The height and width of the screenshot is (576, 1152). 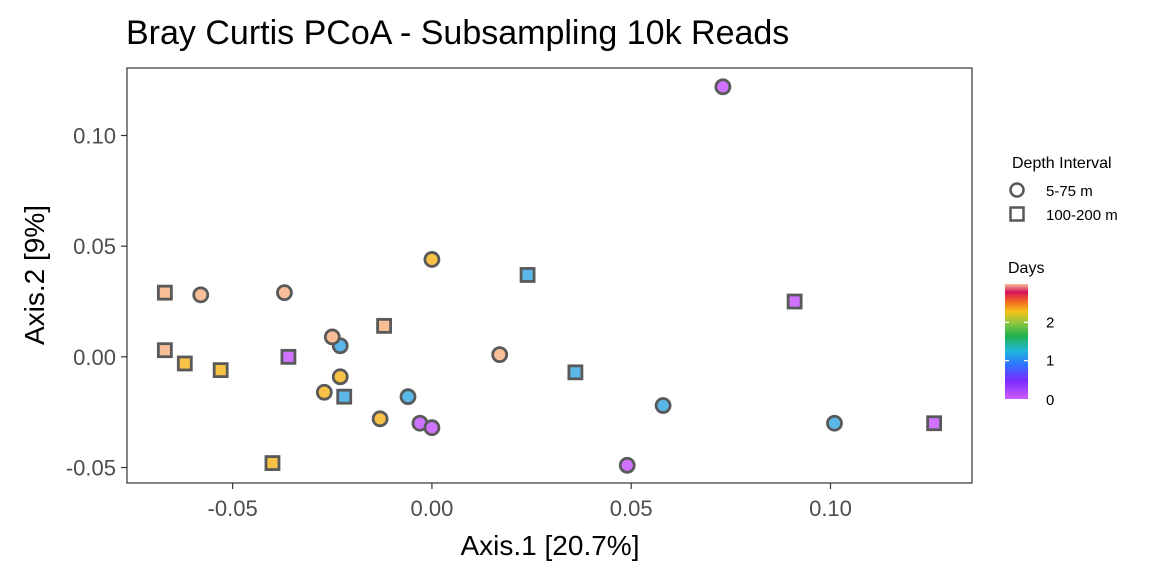 I want to click on legend-circle-symbol, so click(x=1017, y=190).